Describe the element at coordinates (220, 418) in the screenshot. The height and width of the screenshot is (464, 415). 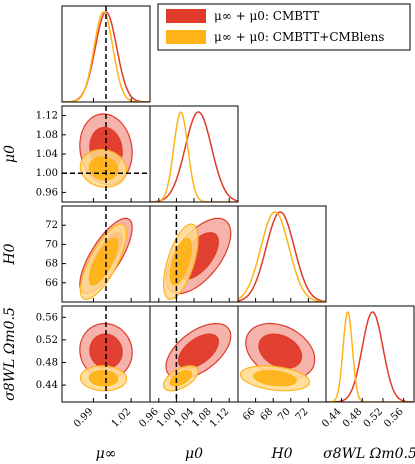
I see `x-tick-label-mu0-4: 1.12` at that location.